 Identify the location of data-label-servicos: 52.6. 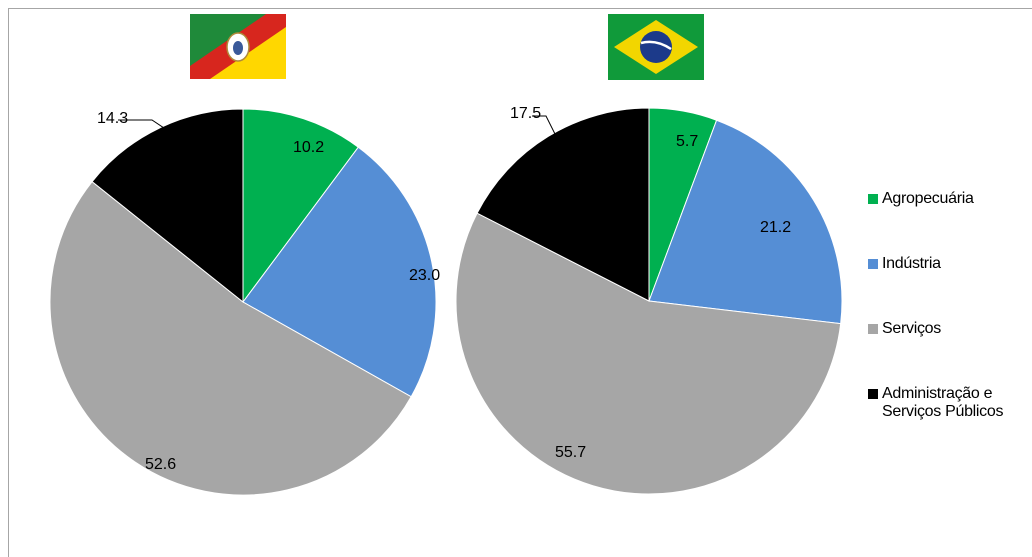
(160, 464).